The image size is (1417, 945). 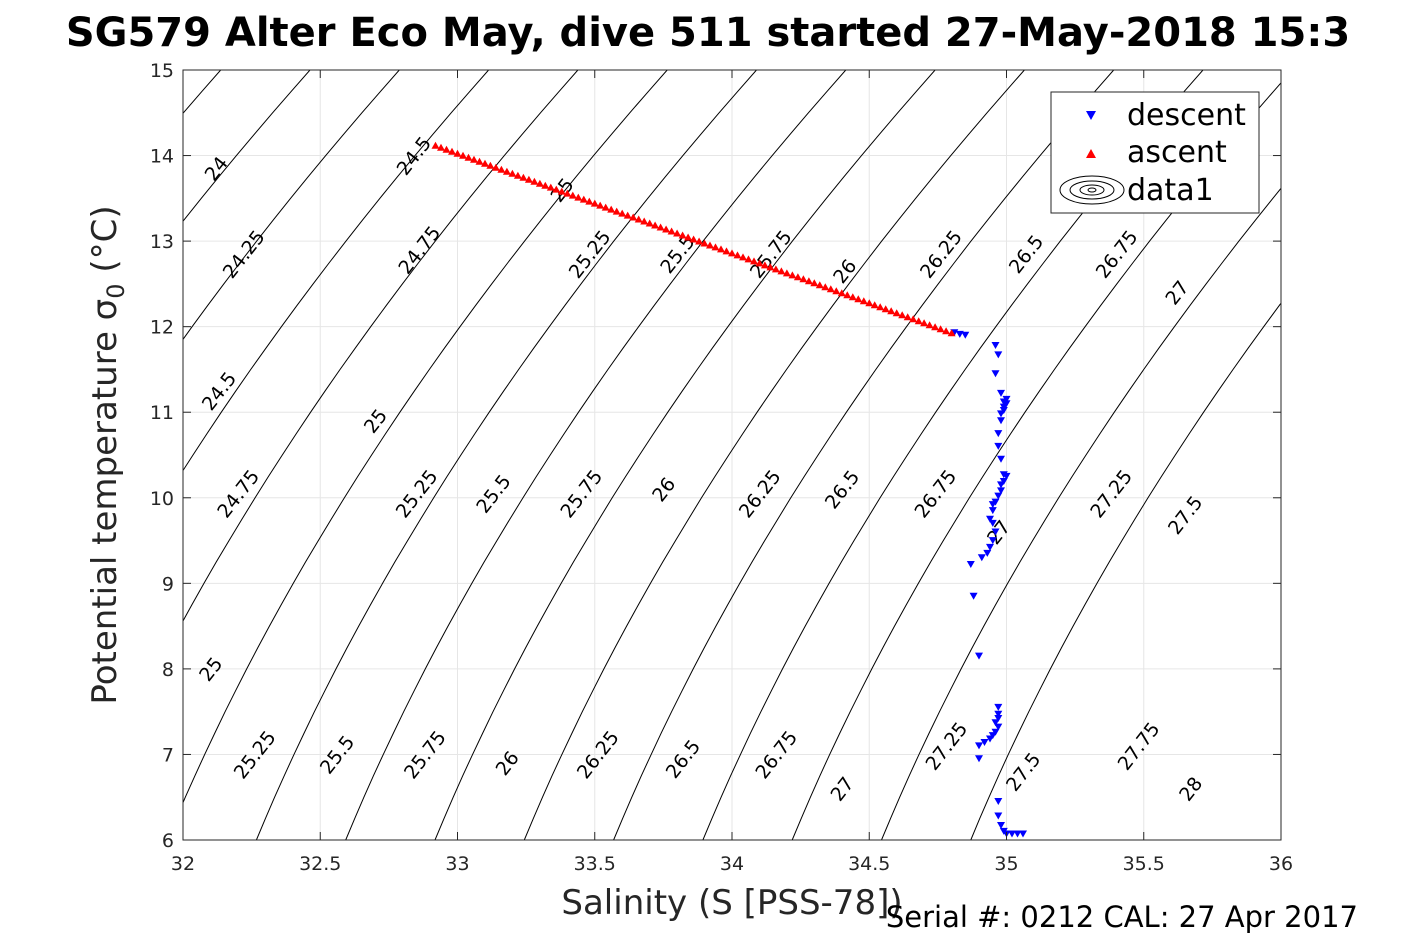 I want to click on x-tick-label: 33.5, so click(x=595, y=864).